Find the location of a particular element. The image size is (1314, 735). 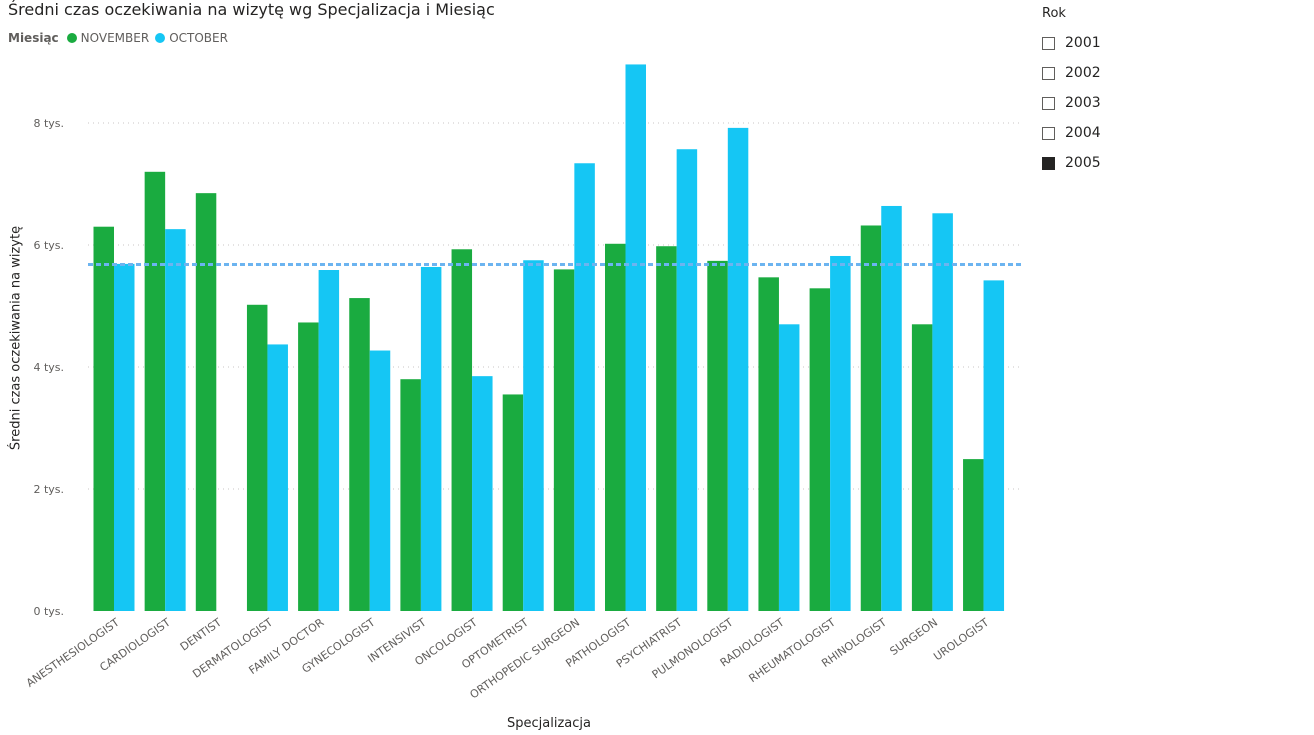

legend-title: Miesiąc is located at coordinates (33, 38).